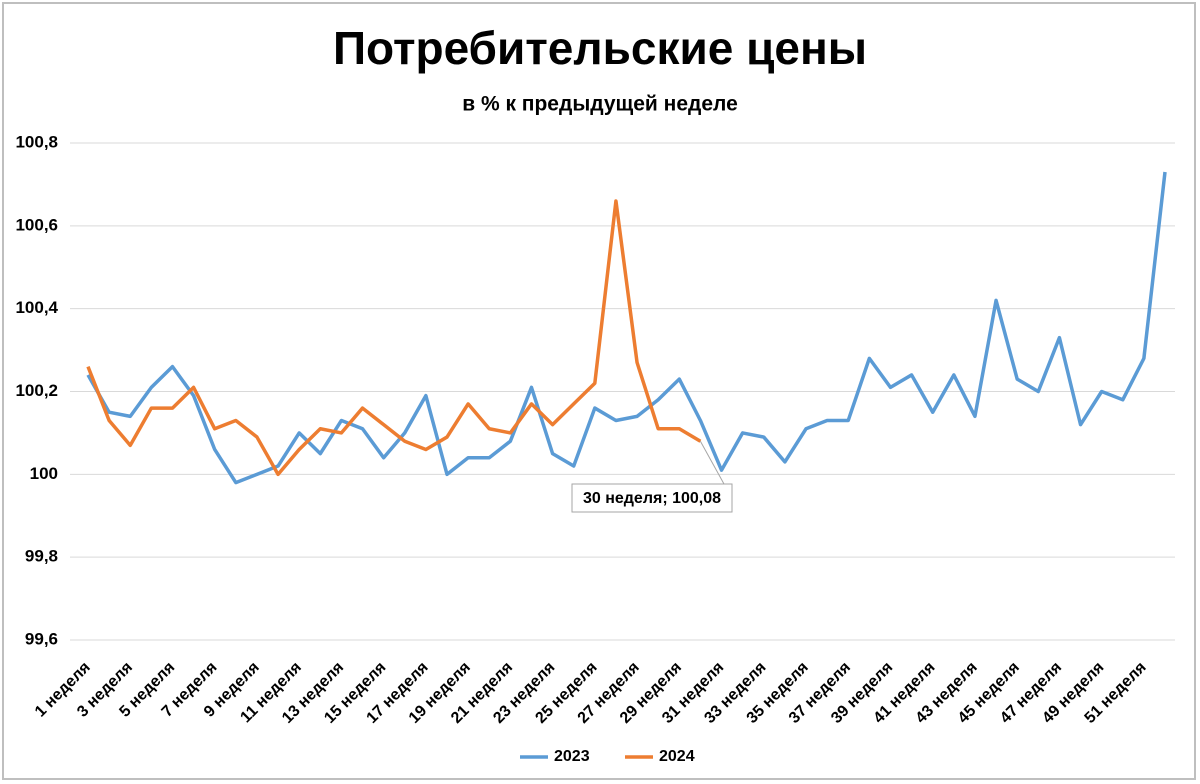 The height and width of the screenshot is (784, 1200). I want to click on label-leader, so click(712, 462).